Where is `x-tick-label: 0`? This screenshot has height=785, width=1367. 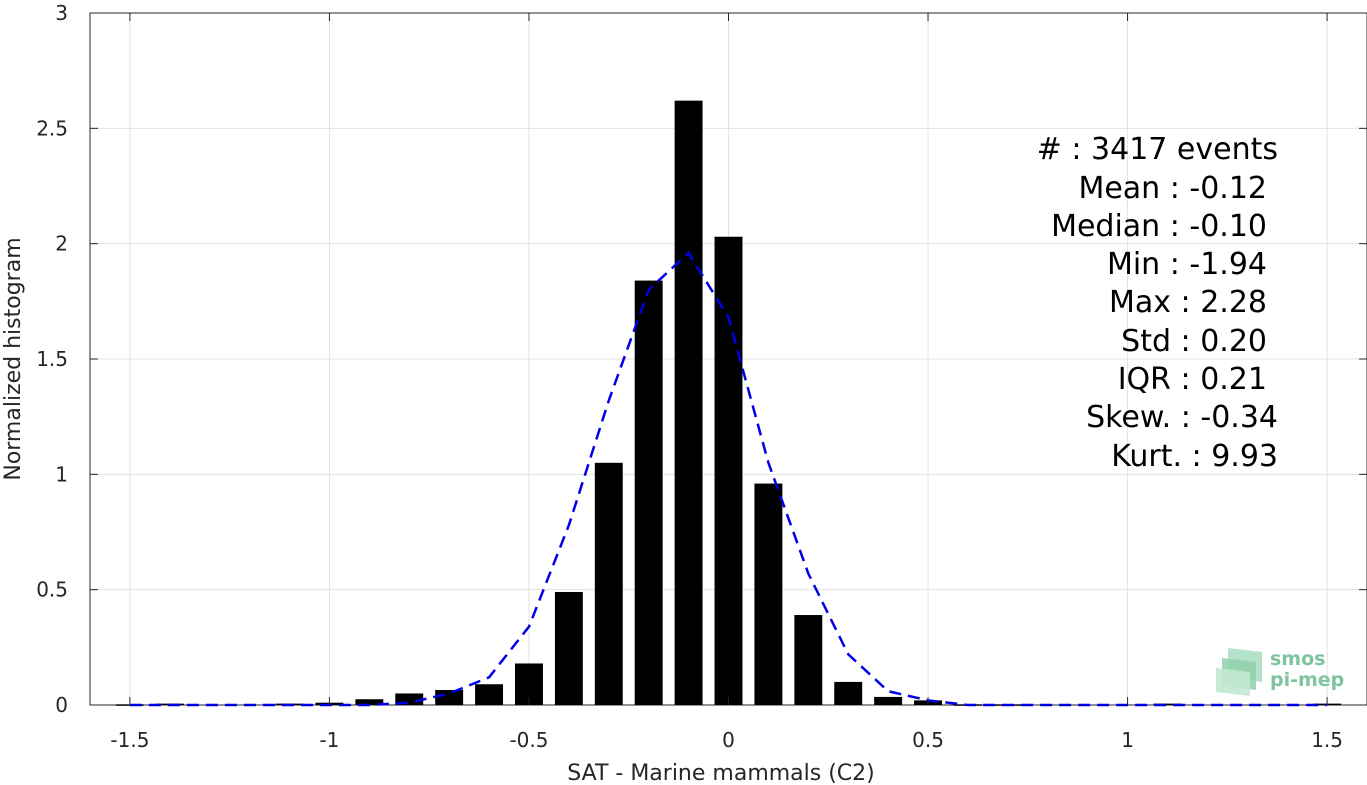
x-tick-label: 0 is located at coordinates (728, 740).